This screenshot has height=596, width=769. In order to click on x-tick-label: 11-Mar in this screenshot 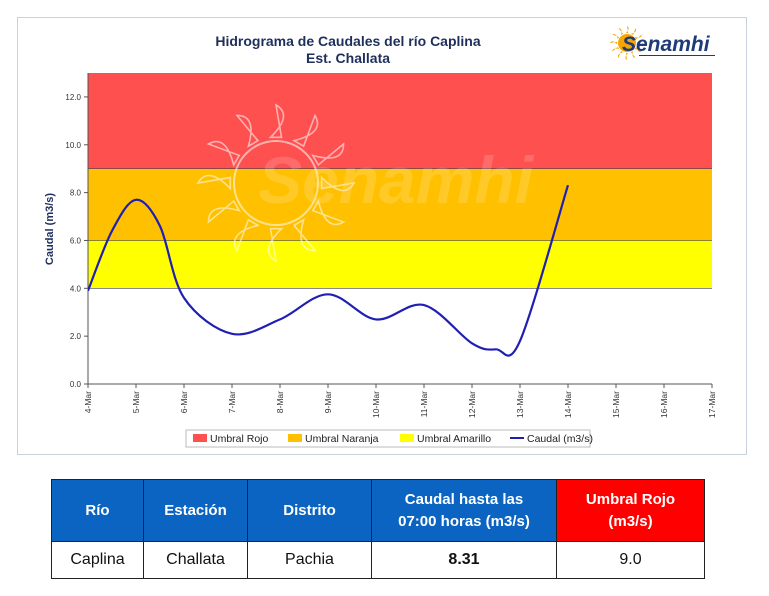, I will do `click(424, 404)`.